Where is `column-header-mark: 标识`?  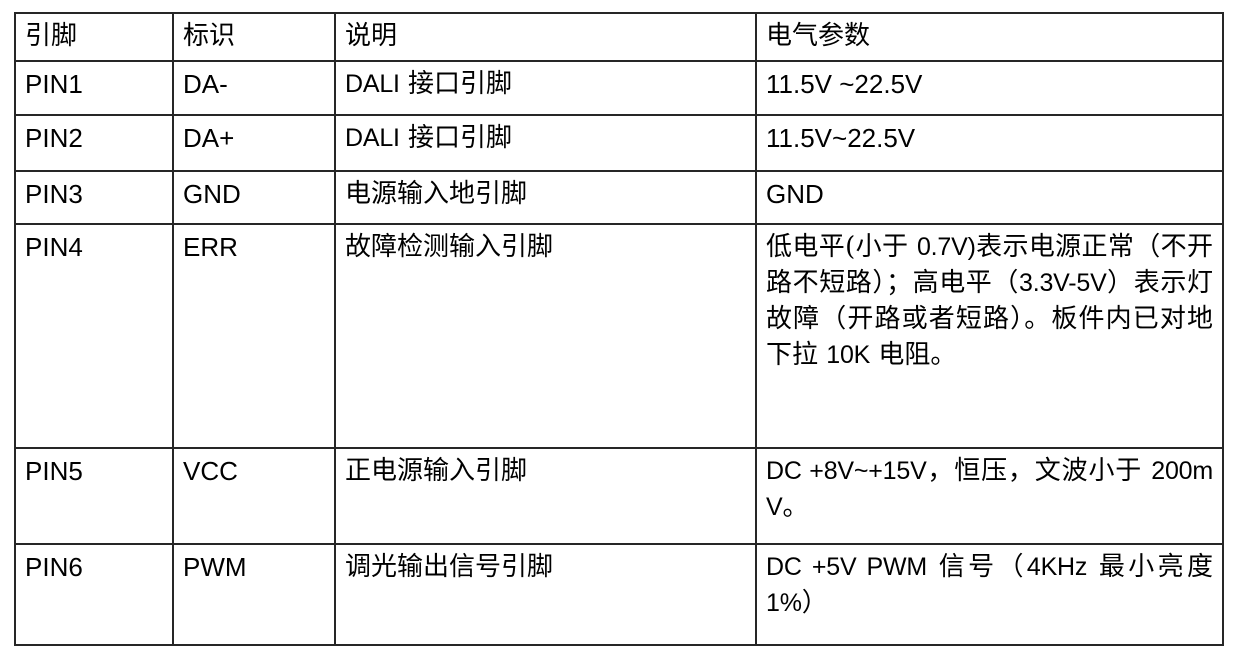 column-header-mark: 标识 is located at coordinates (254, 37).